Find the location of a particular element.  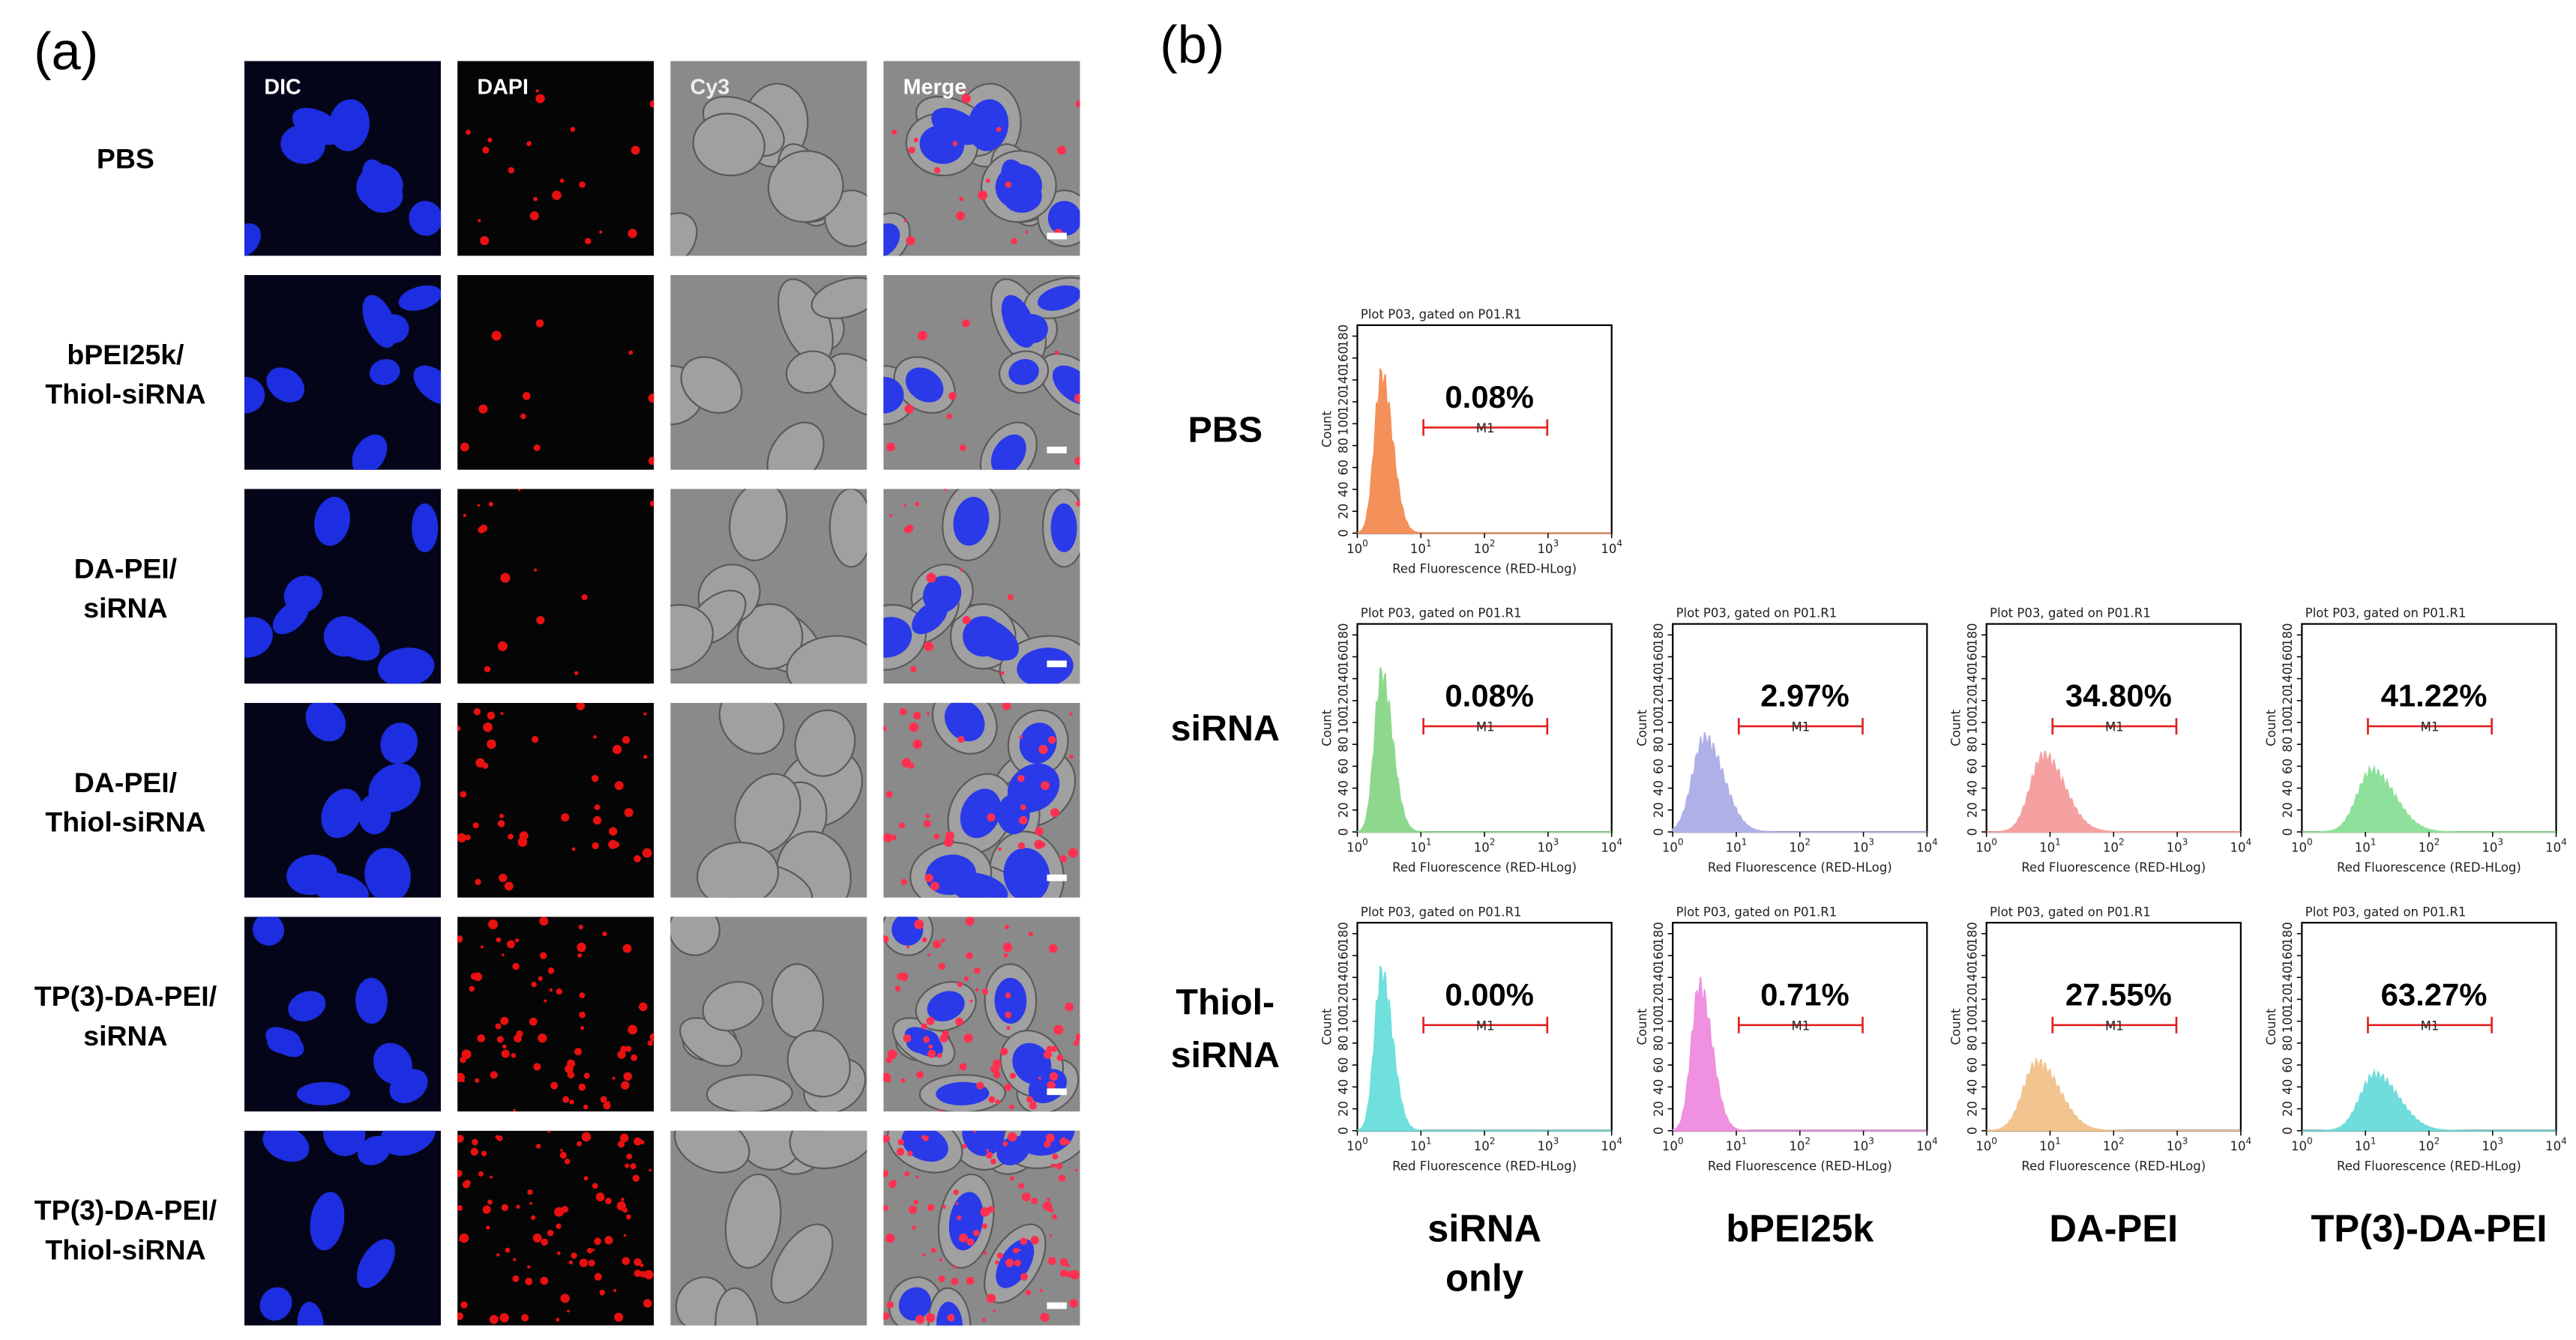

column-label: siRNA is located at coordinates (1484, 1228).